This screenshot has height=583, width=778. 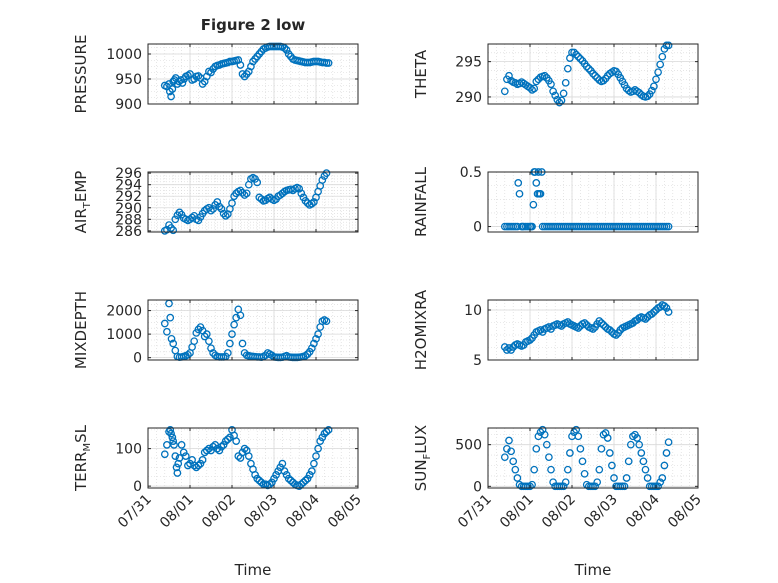 What do you see at coordinates (128, 220) in the screenshot?
I see `y-tick-label: 288` at bounding box center [128, 220].